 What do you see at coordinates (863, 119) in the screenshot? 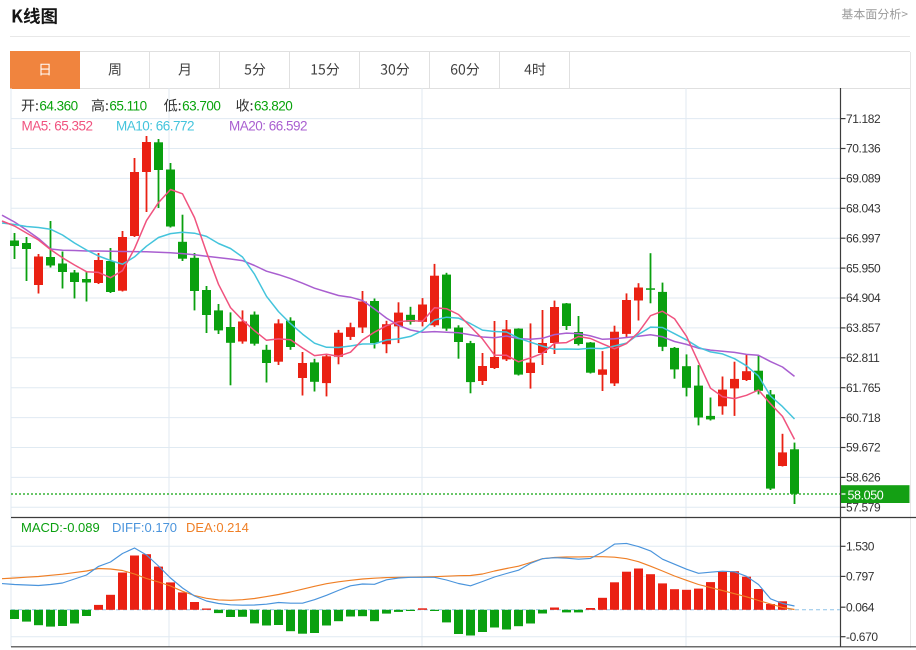
I see `svg-text: 71.182` at bounding box center [863, 119].